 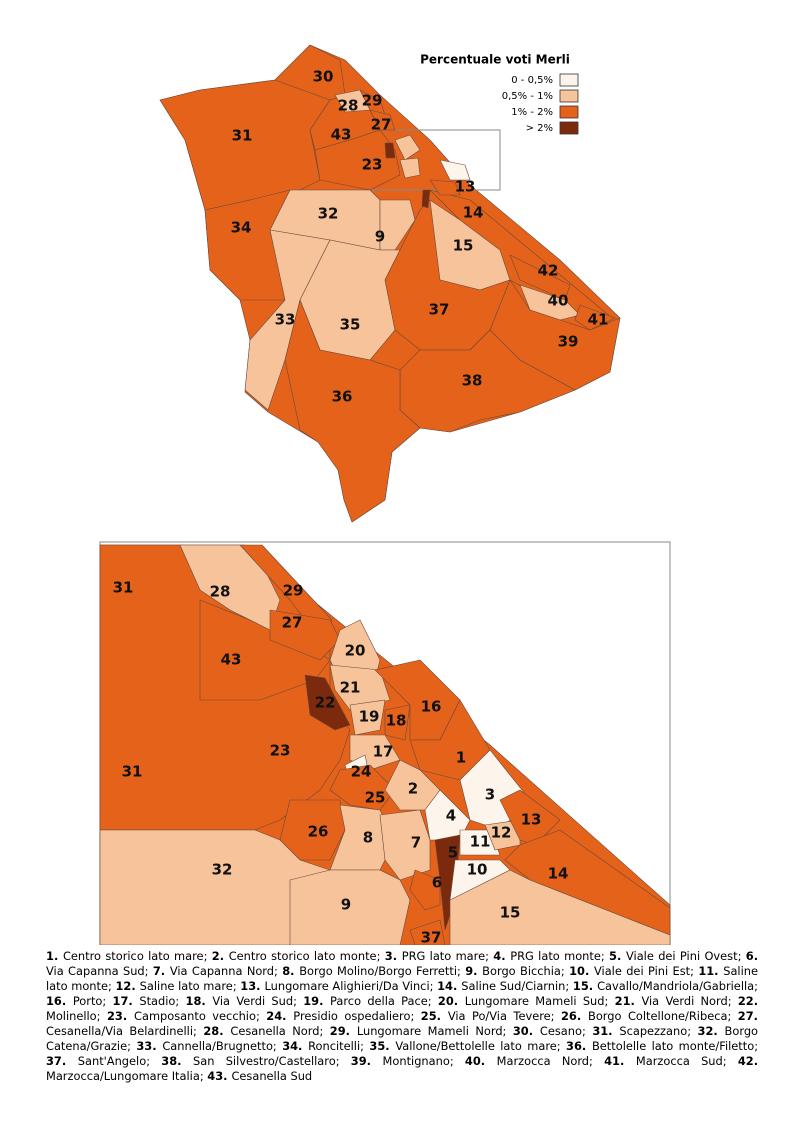 I want to click on zone-name: Vallone/Bettolelle lato mare, so click(x=476, y=1046).